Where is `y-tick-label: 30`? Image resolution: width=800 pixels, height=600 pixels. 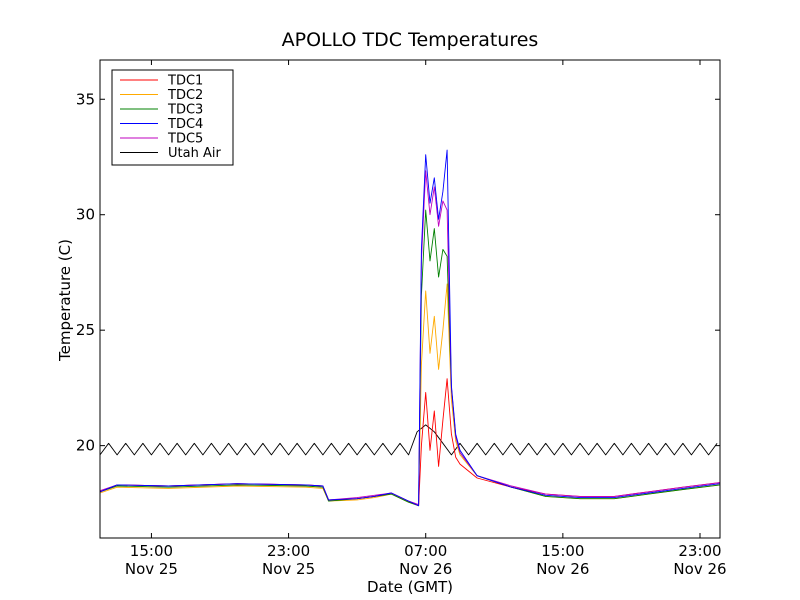 y-tick-label: 30 is located at coordinates (85, 215).